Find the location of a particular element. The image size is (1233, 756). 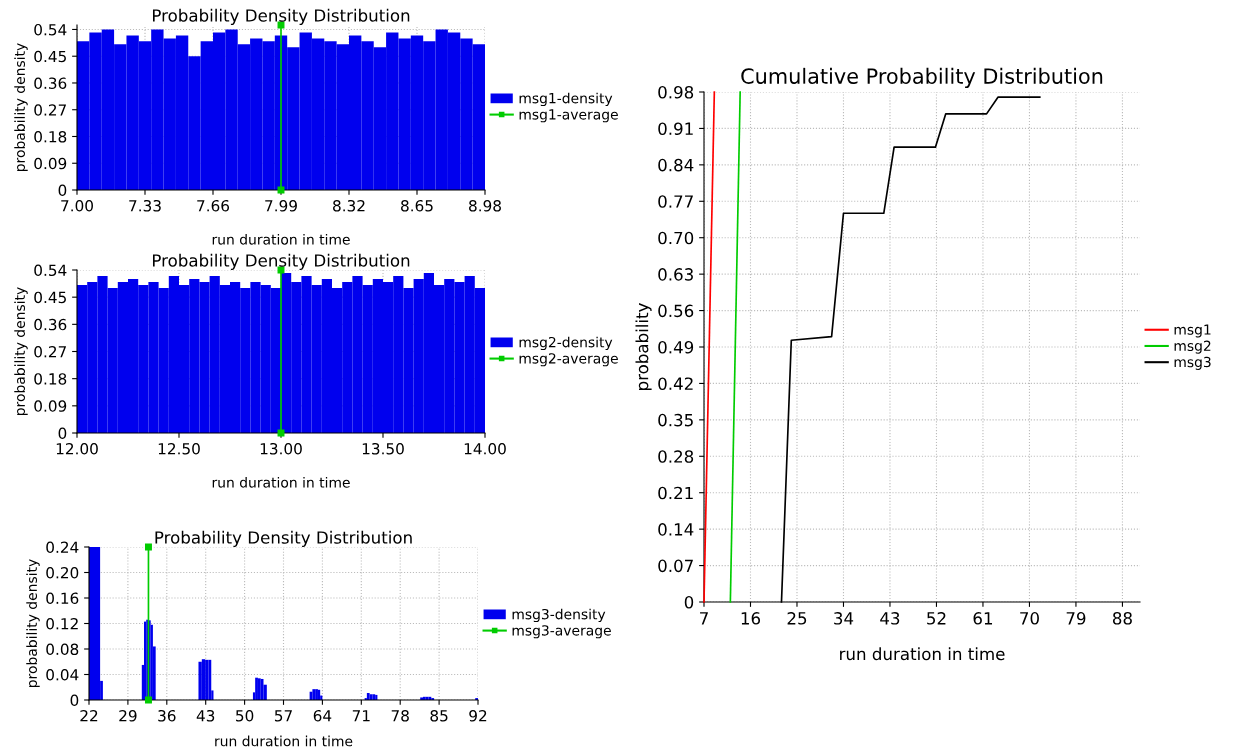

x-tick-label: 64 is located at coordinates (322, 715).